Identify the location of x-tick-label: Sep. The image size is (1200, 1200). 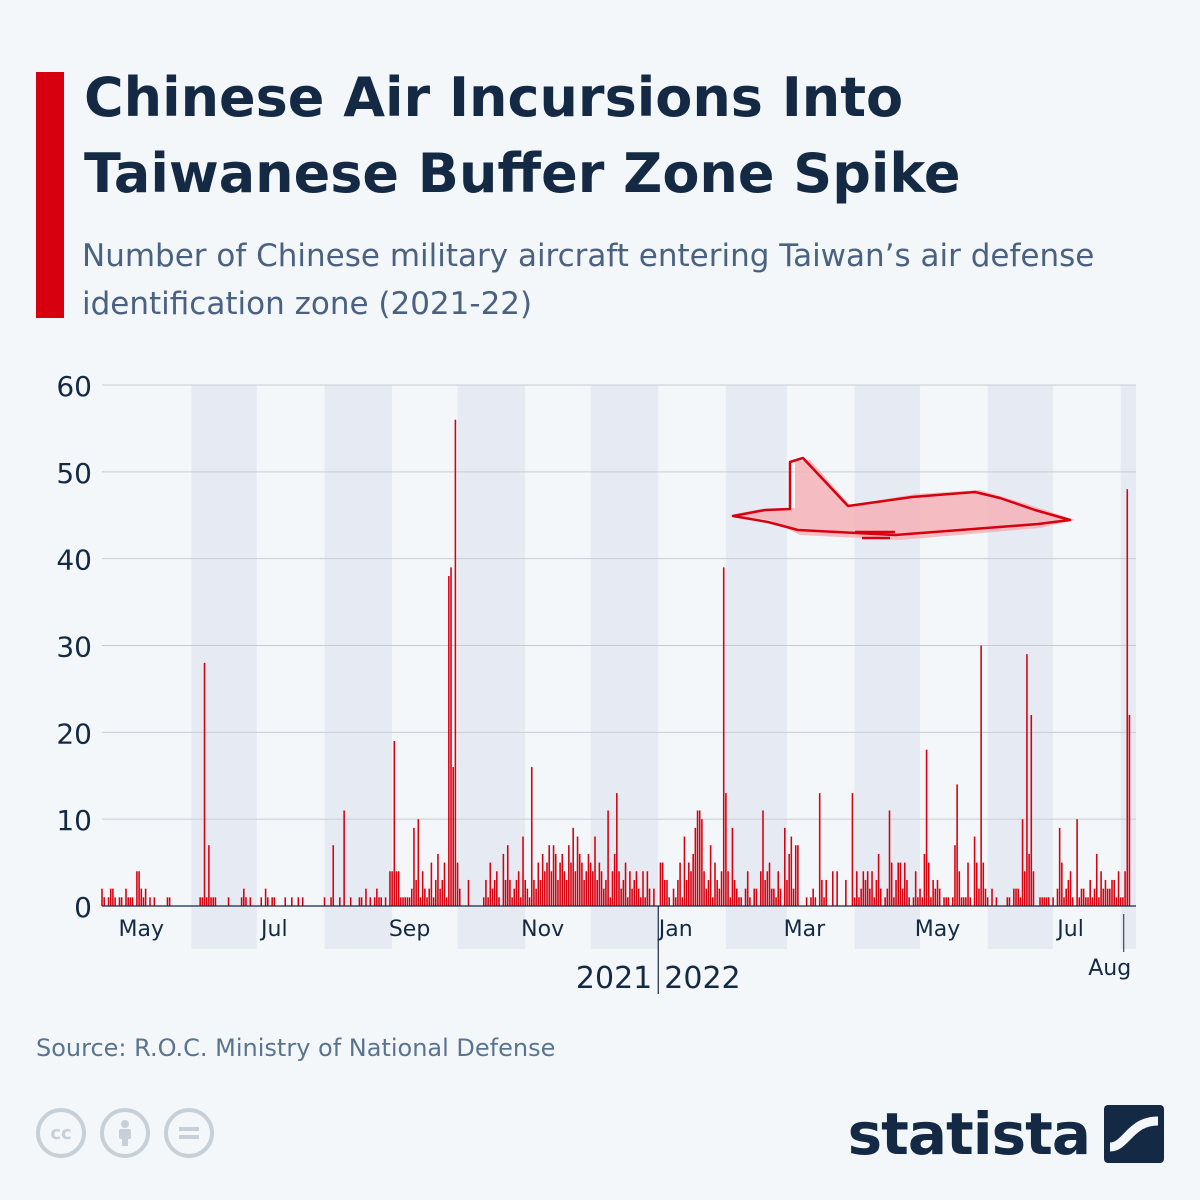
(409, 929).